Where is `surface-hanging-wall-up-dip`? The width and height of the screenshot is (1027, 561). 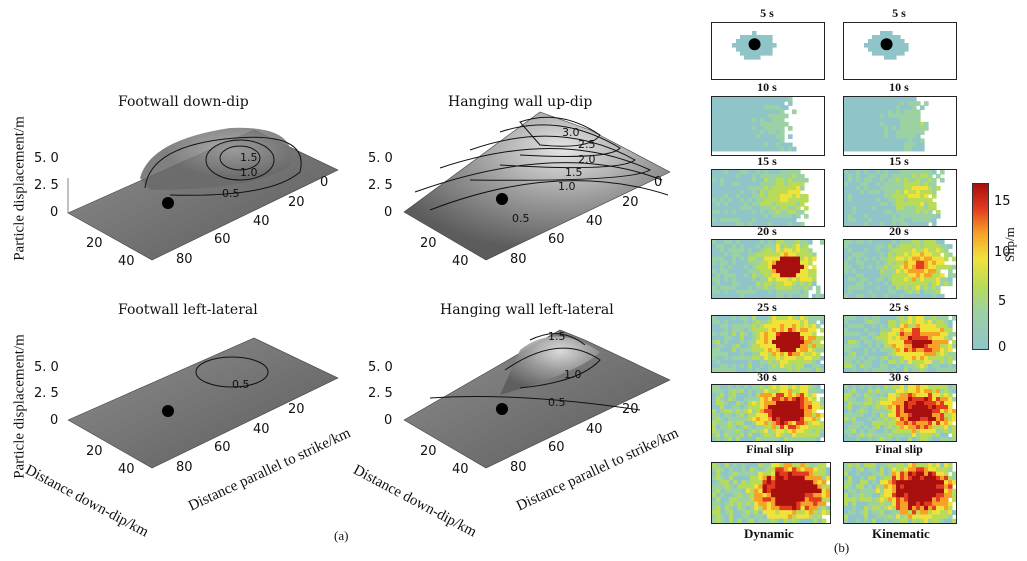 surface-hanging-wall-up-dip is located at coordinates (537, 186).